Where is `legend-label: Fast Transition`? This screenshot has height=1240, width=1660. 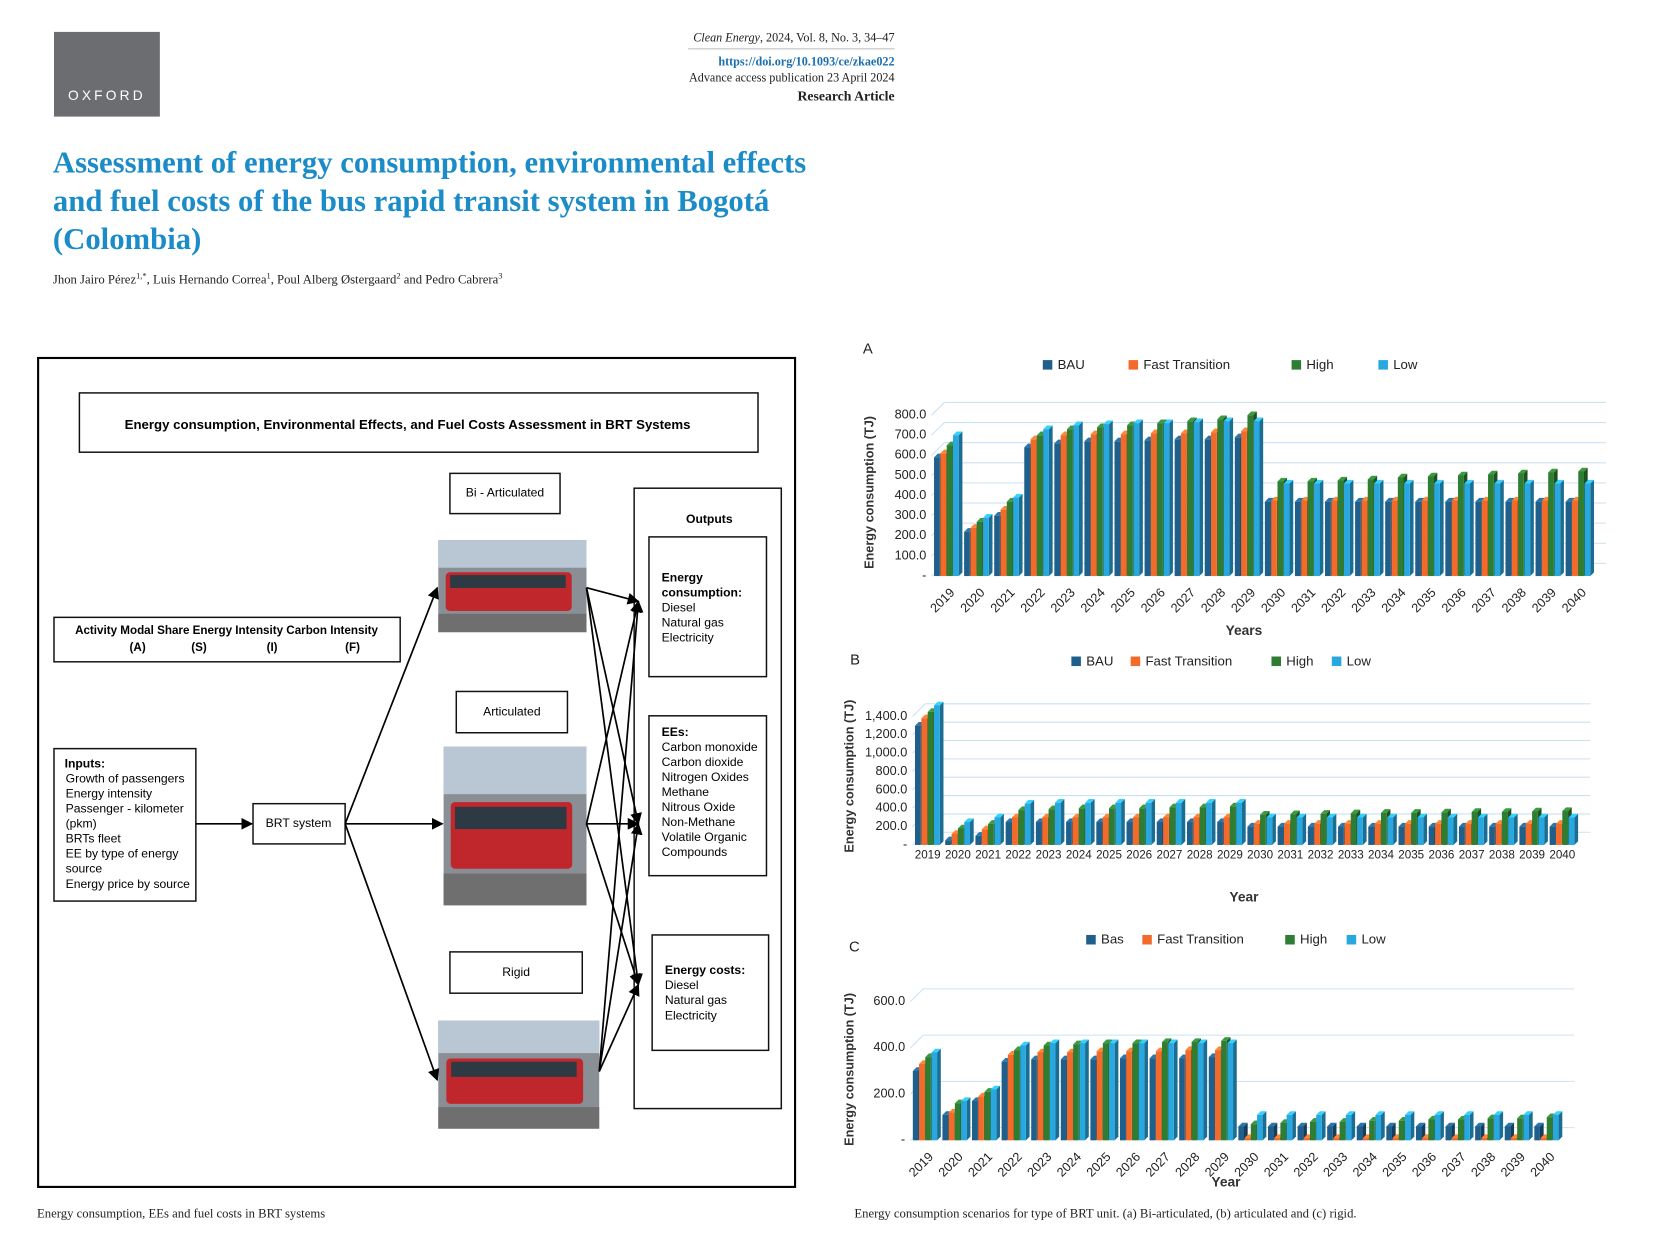 legend-label: Fast Transition is located at coordinates (1186, 364).